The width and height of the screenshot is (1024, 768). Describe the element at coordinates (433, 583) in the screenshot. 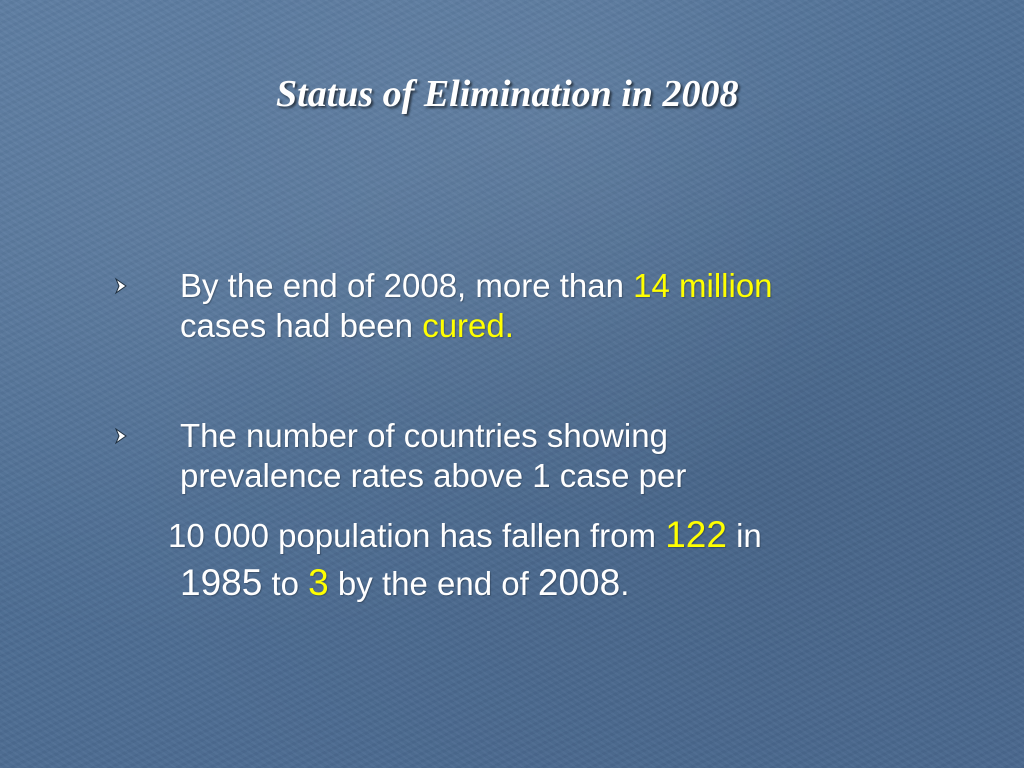

I see `bullet-2-line-4-text: by the end of` at that location.